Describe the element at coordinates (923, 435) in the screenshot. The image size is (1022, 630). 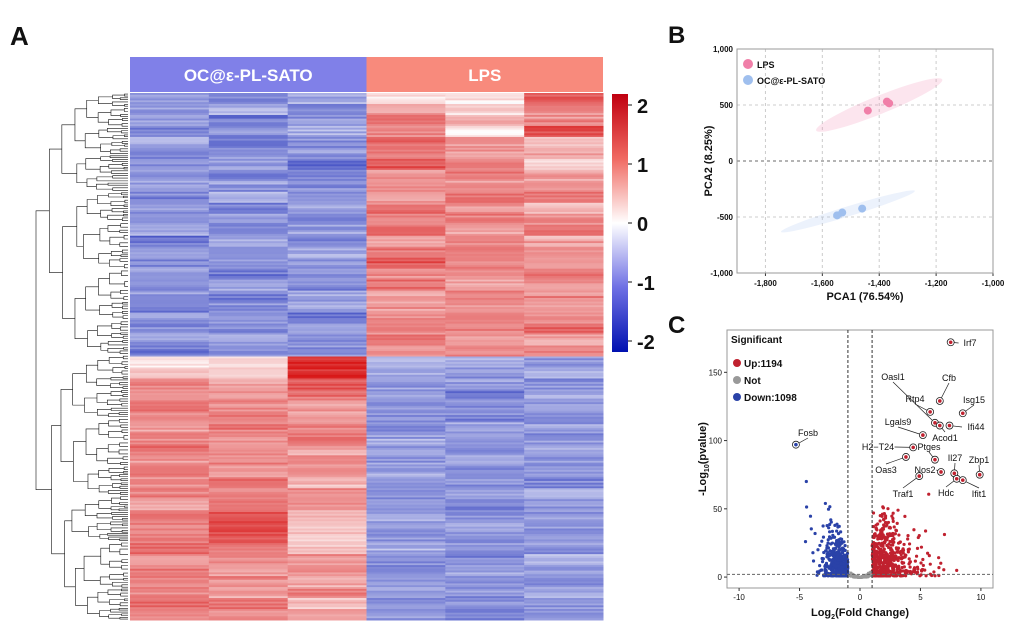
I see `gene-point` at that location.